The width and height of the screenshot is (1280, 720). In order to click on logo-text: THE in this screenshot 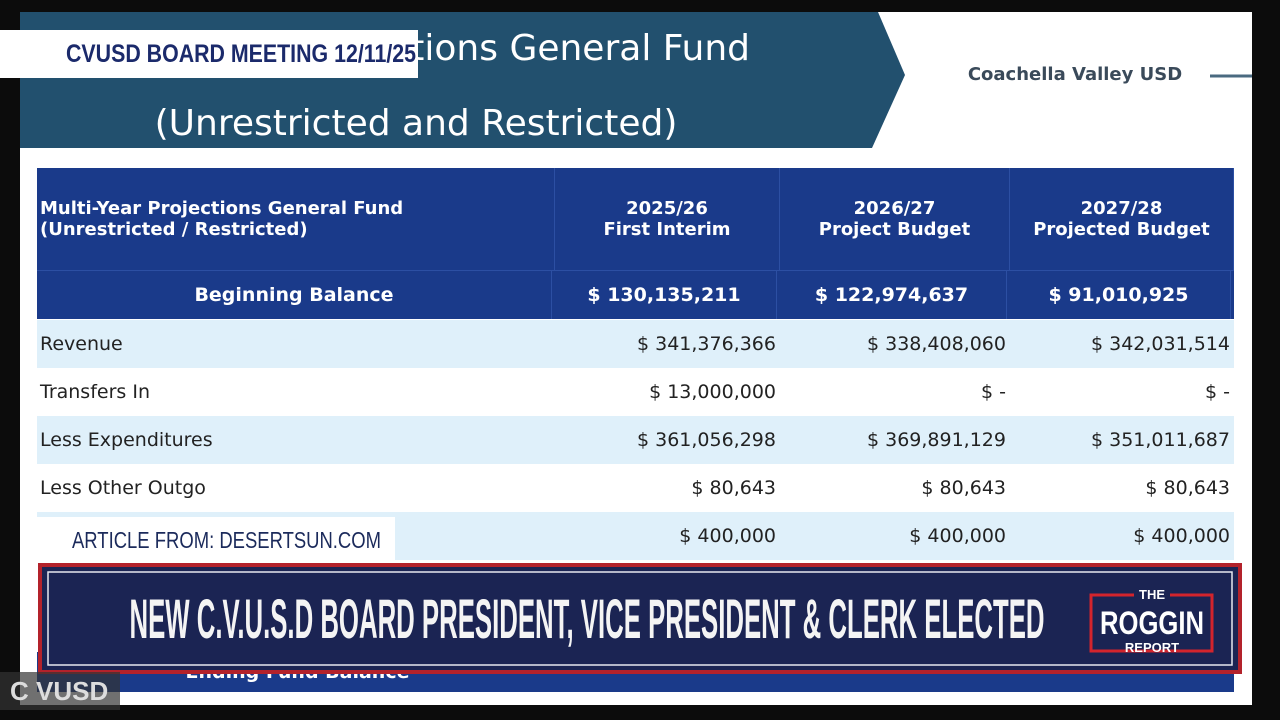, I will do `click(1152, 594)`.